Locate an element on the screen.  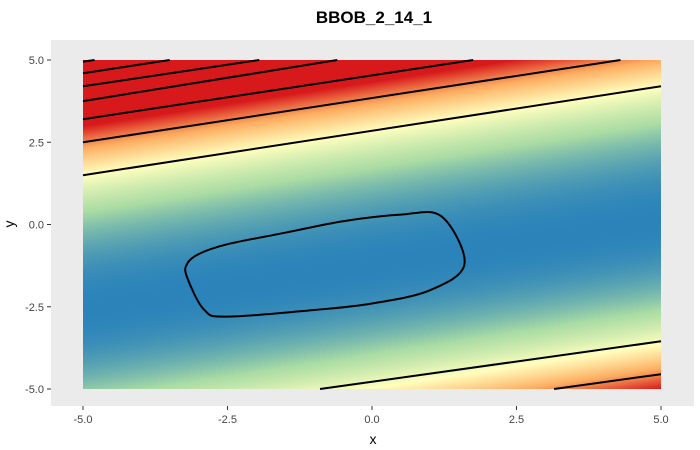
x-tick-label: 0.0 is located at coordinates (371, 420).